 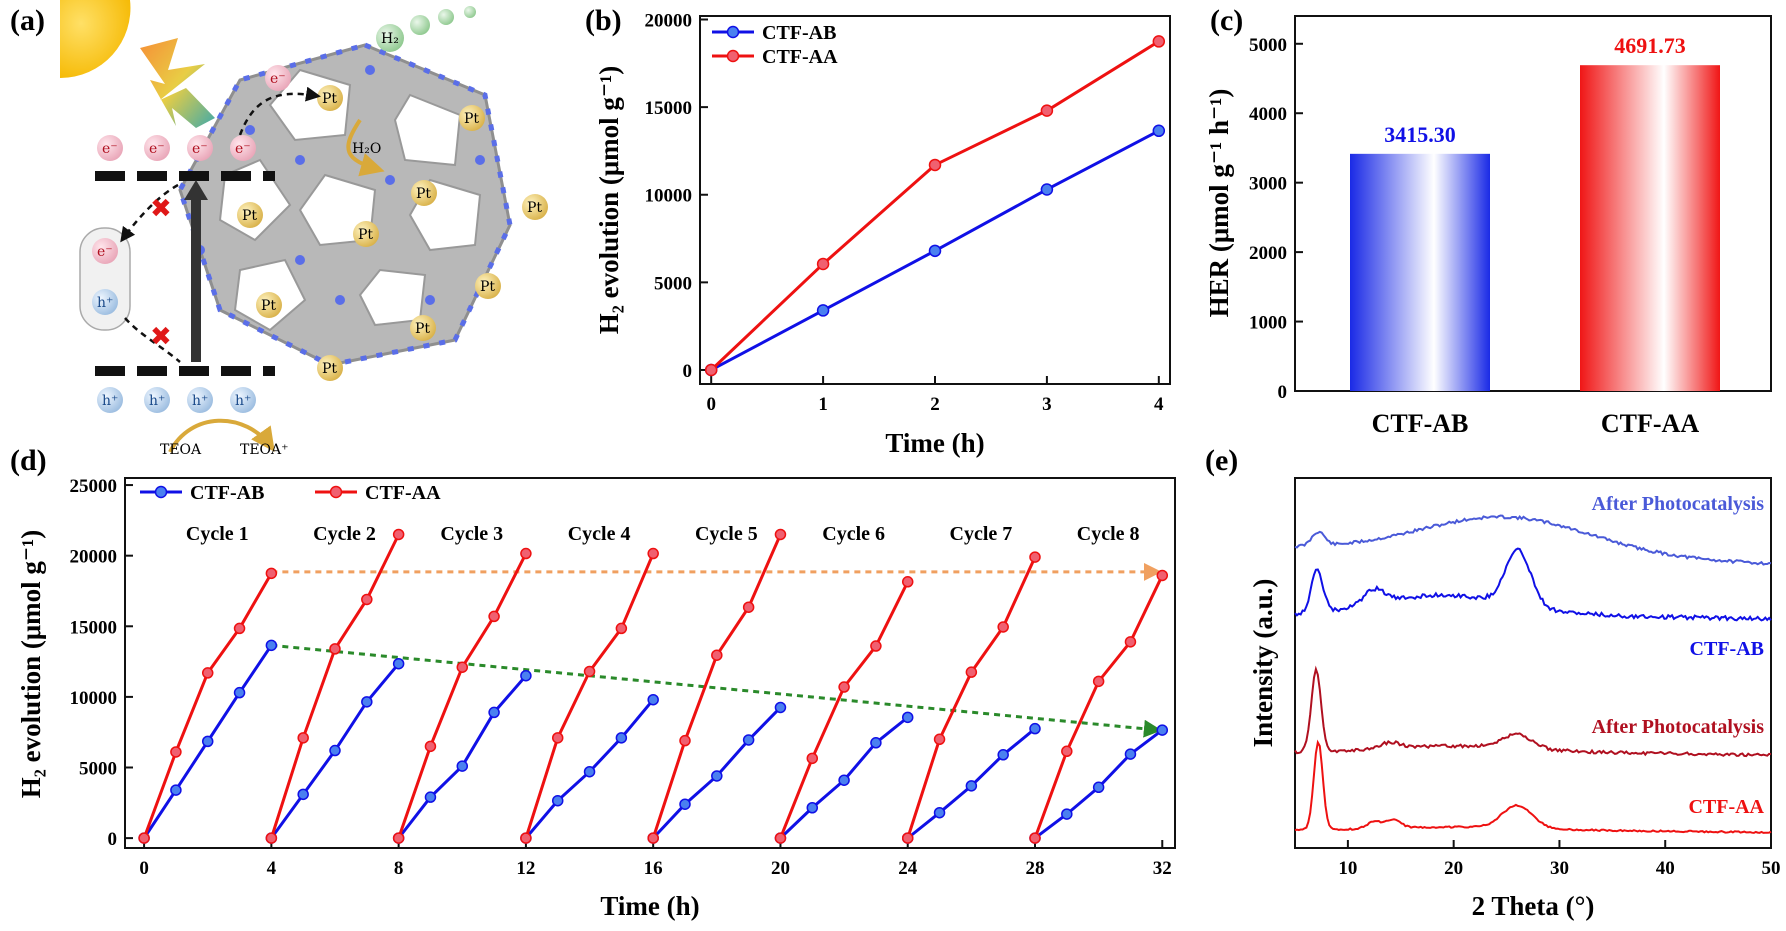 What do you see at coordinates (1035, 868) in the screenshot?
I see `x-tick-label-d: 28` at bounding box center [1035, 868].